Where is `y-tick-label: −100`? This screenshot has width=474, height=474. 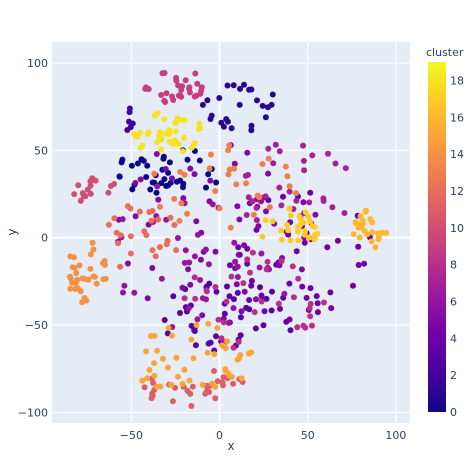
y-tick-label: −100 is located at coordinates (33, 413).